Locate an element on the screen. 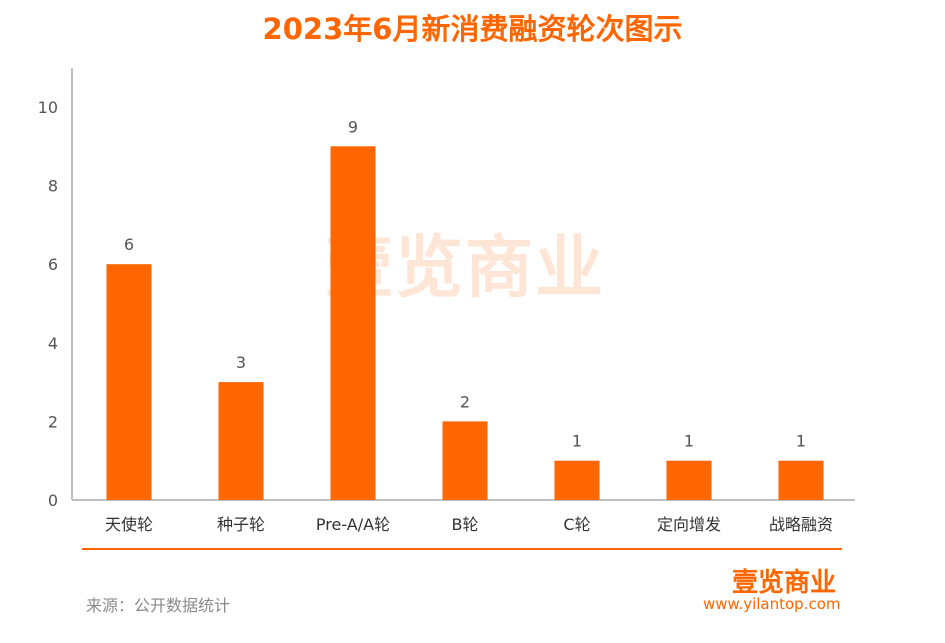 The height and width of the screenshot is (643, 945). x-tick-label: 定向增发 is located at coordinates (689, 524).